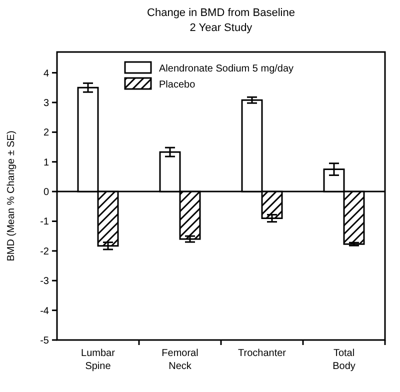  Describe the element at coordinates (45, 341) in the screenshot. I see `y-tick-label: -5` at that location.